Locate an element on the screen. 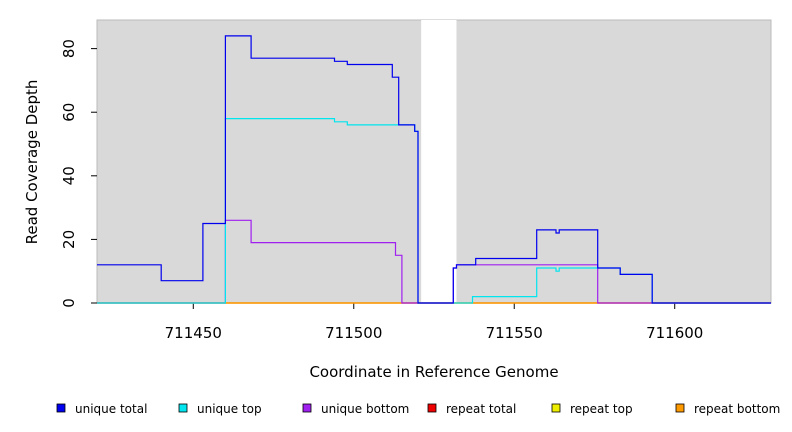 The width and height of the screenshot is (792, 432). x-tick-label: 711550 is located at coordinates (514, 333).